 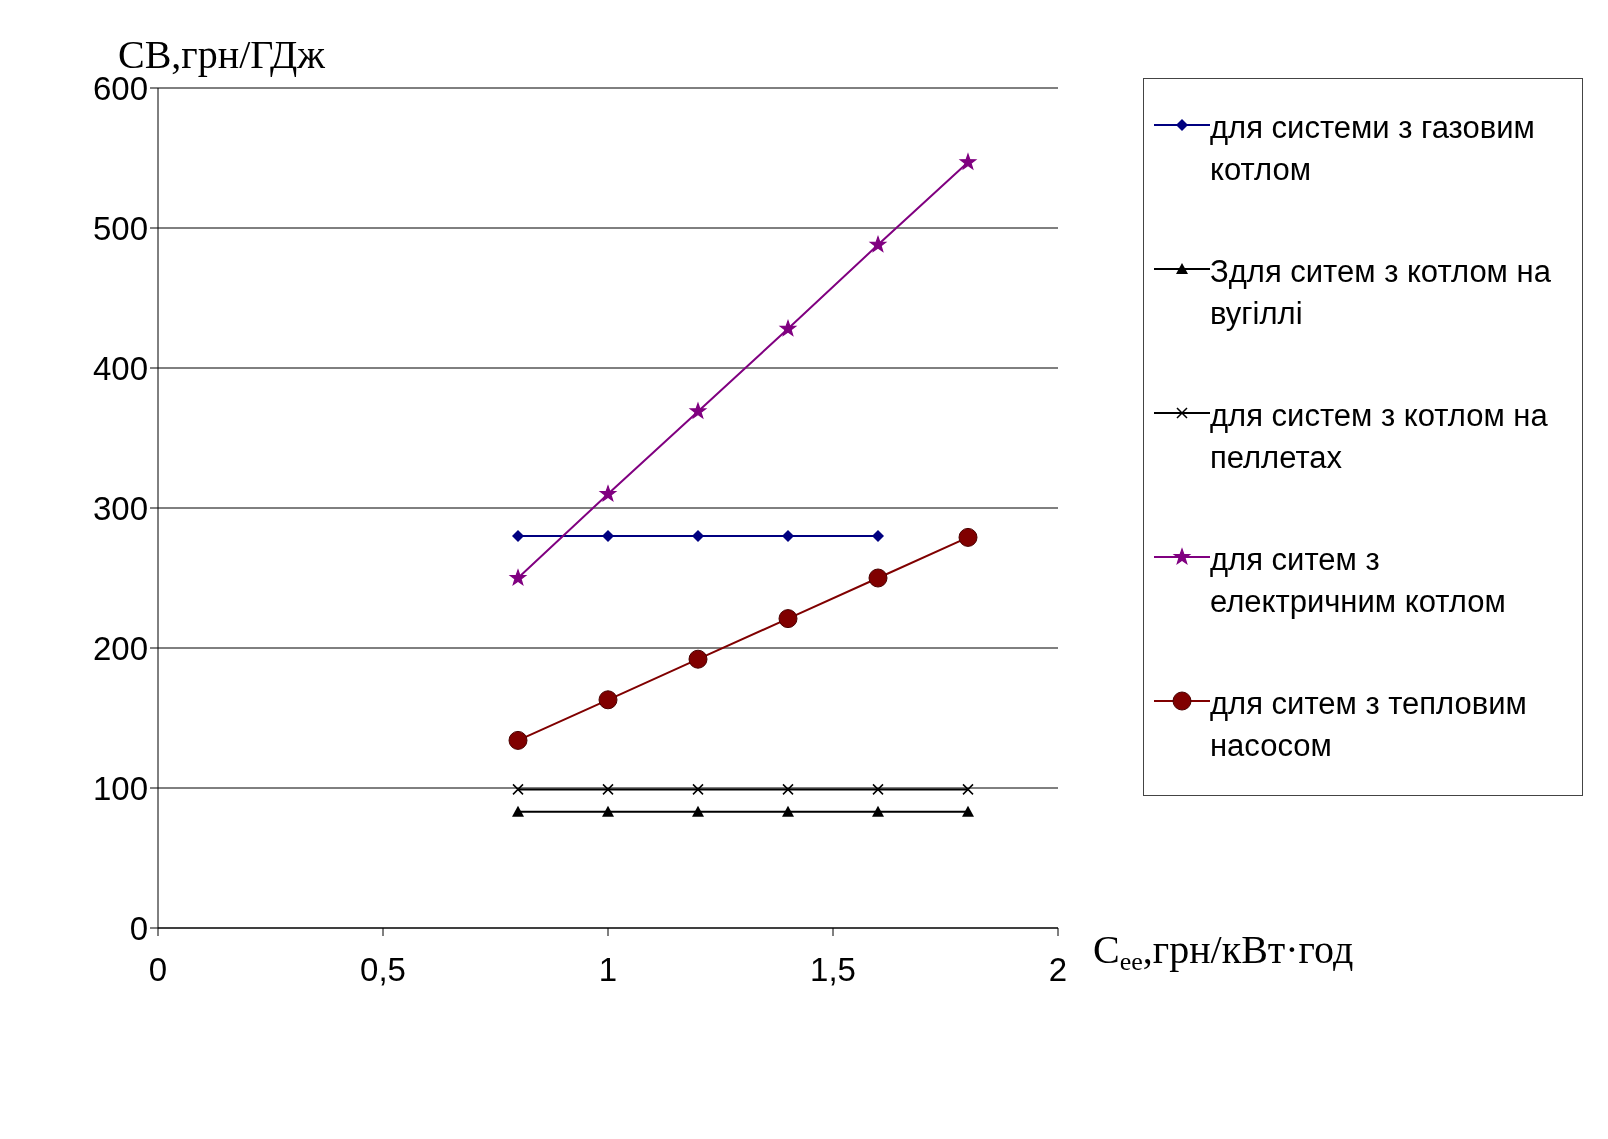 I want to click on y-tick-label: 500, so click(x=120, y=228).